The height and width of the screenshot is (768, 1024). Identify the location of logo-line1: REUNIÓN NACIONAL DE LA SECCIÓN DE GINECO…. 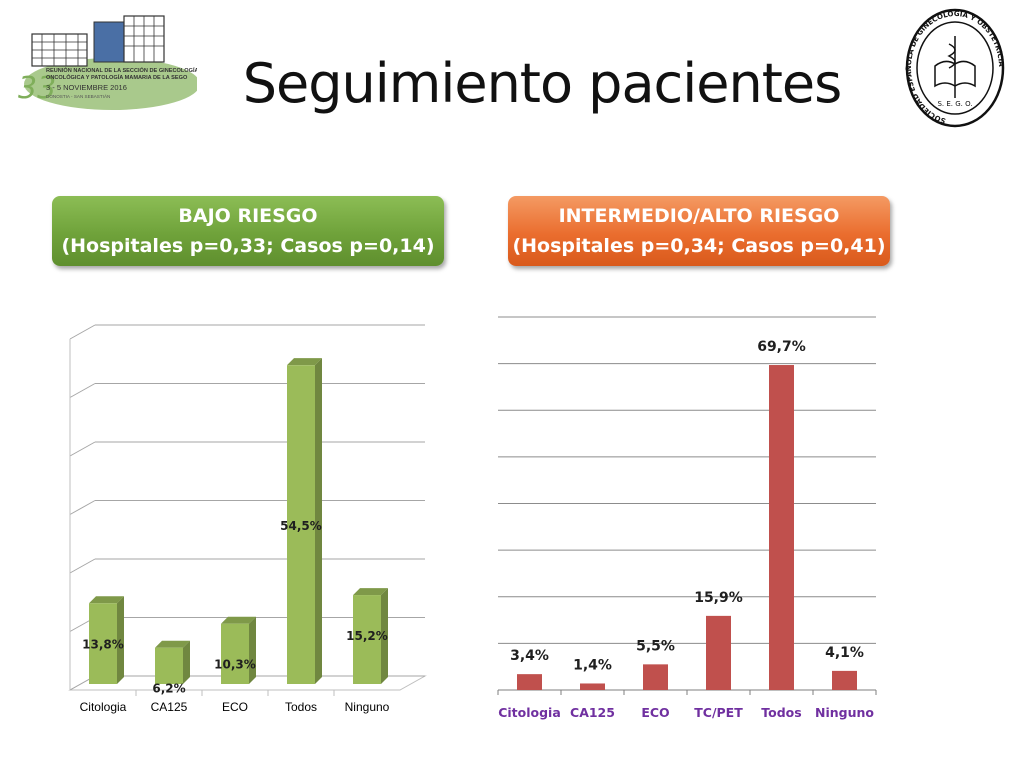
(121, 70).